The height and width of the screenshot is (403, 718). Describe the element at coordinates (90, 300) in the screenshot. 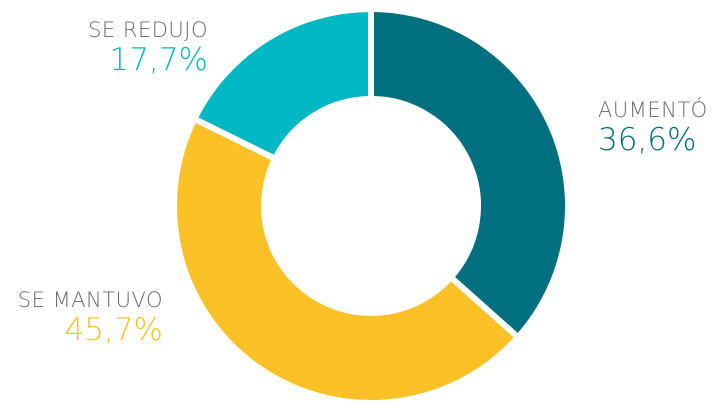

I see `slice-name-se-mantuvo: SE MANTUVO` at that location.